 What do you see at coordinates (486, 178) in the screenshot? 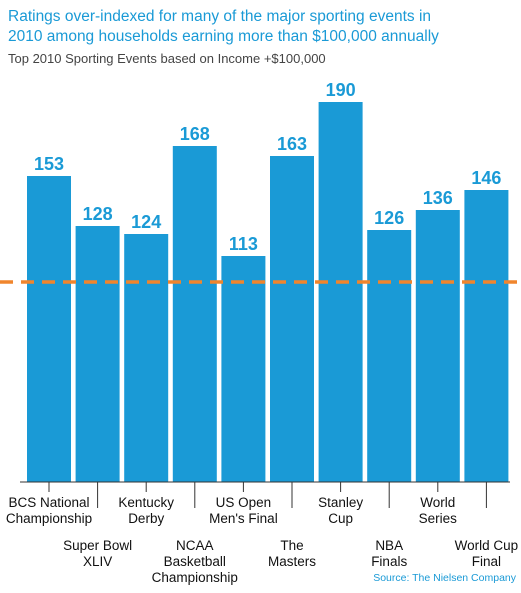
I see `value-label-10: 146` at bounding box center [486, 178].